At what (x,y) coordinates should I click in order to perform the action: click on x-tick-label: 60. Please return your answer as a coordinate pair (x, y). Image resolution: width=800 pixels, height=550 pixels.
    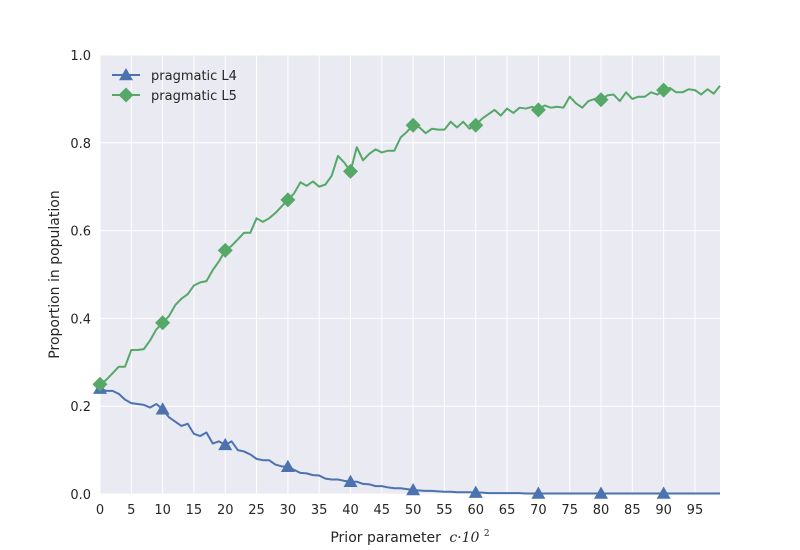
    Looking at the image, I should click on (475, 510).